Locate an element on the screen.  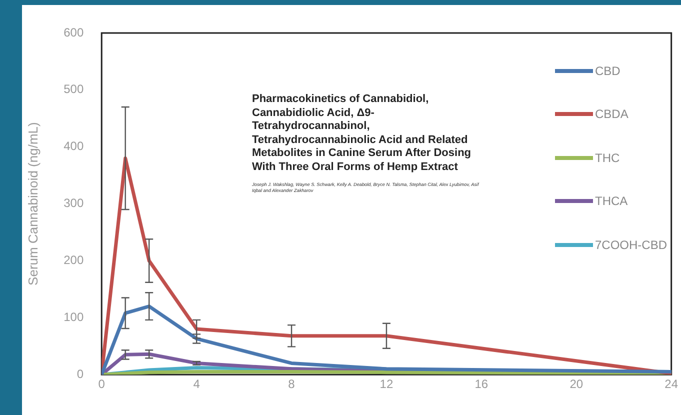
y-tick-label: 100 is located at coordinates (74, 317).